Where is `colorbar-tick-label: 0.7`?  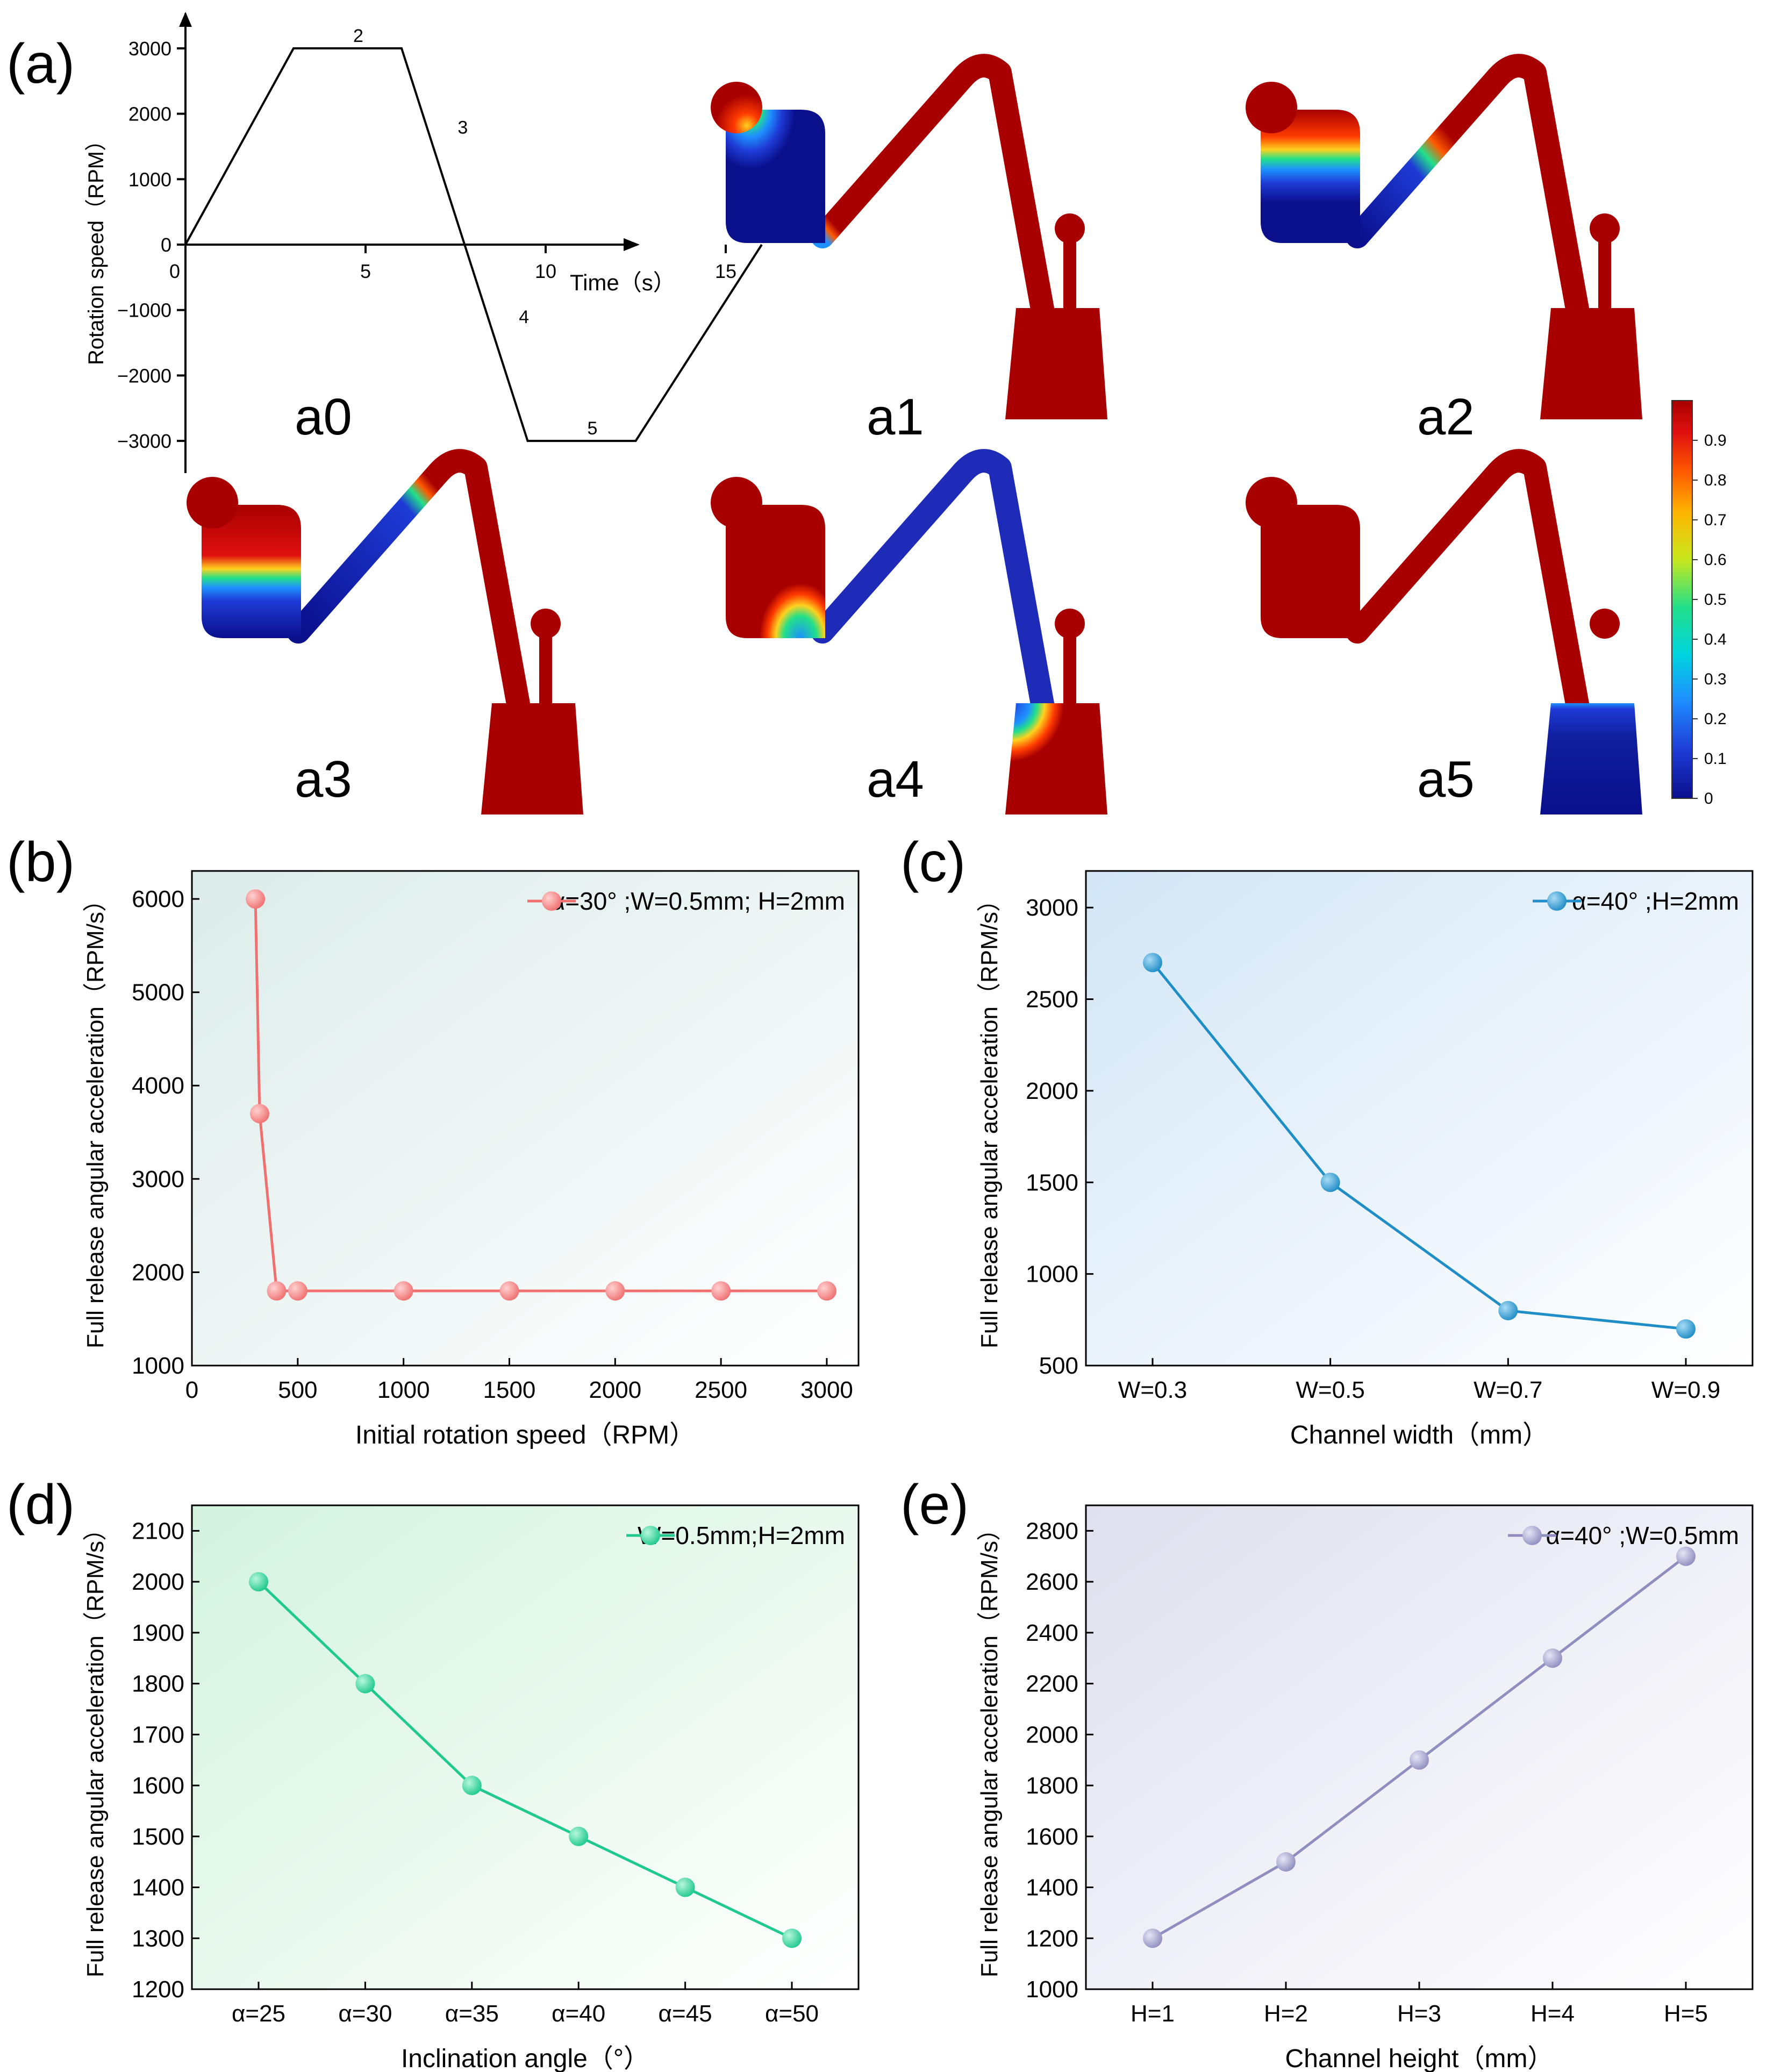
colorbar-tick-label: 0.7 is located at coordinates (1716, 520).